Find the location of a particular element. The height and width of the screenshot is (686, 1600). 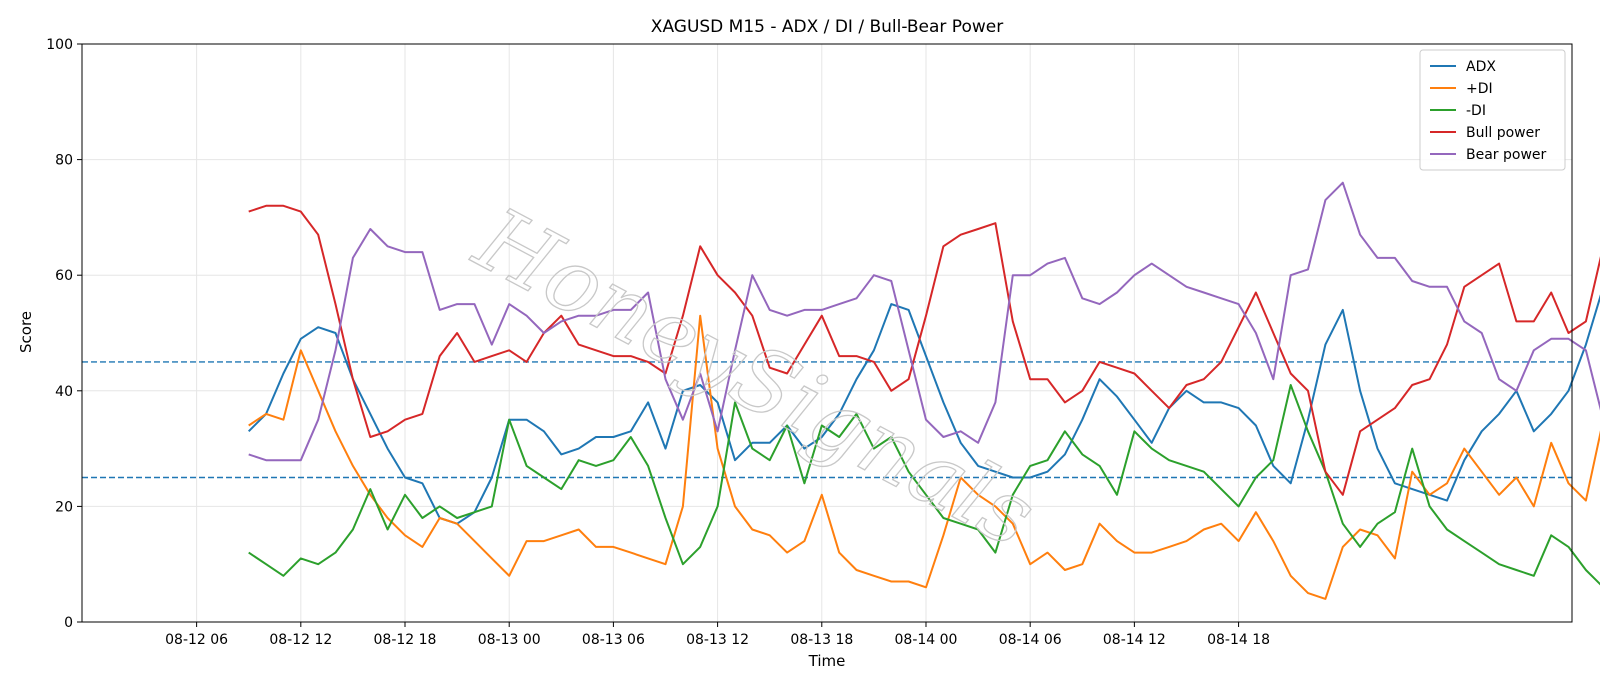

x-tick-label: 08-13 12 is located at coordinates (717, 640).